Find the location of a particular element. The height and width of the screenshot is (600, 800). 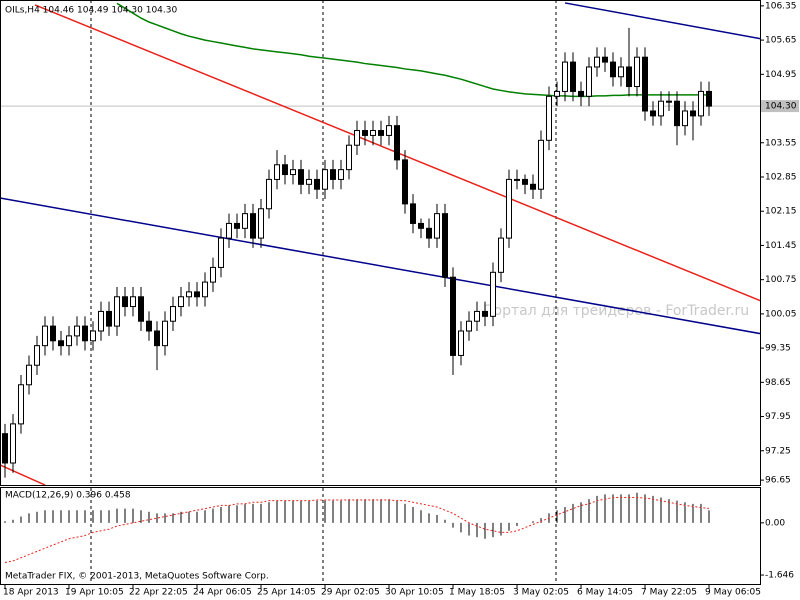

trend-line is located at coordinates (662, 21).